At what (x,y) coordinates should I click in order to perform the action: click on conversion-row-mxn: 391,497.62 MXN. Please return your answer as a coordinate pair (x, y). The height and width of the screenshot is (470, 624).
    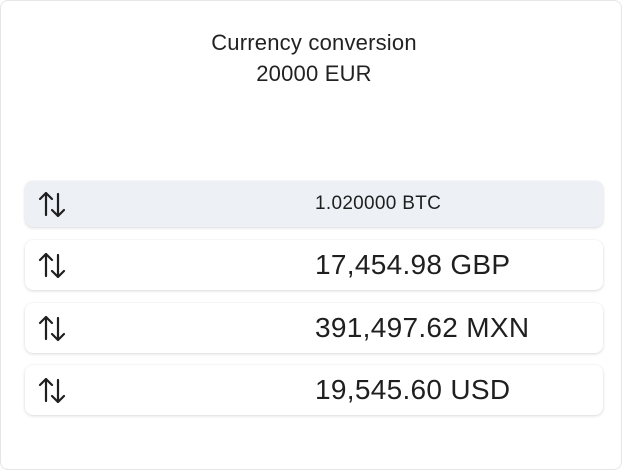
    Looking at the image, I should click on (314, 328).